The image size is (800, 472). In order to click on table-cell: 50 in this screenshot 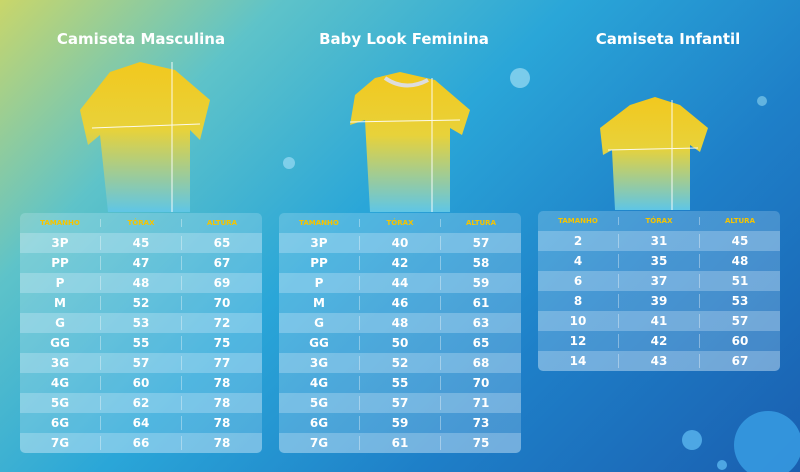, I will do `click(399, 343)`.